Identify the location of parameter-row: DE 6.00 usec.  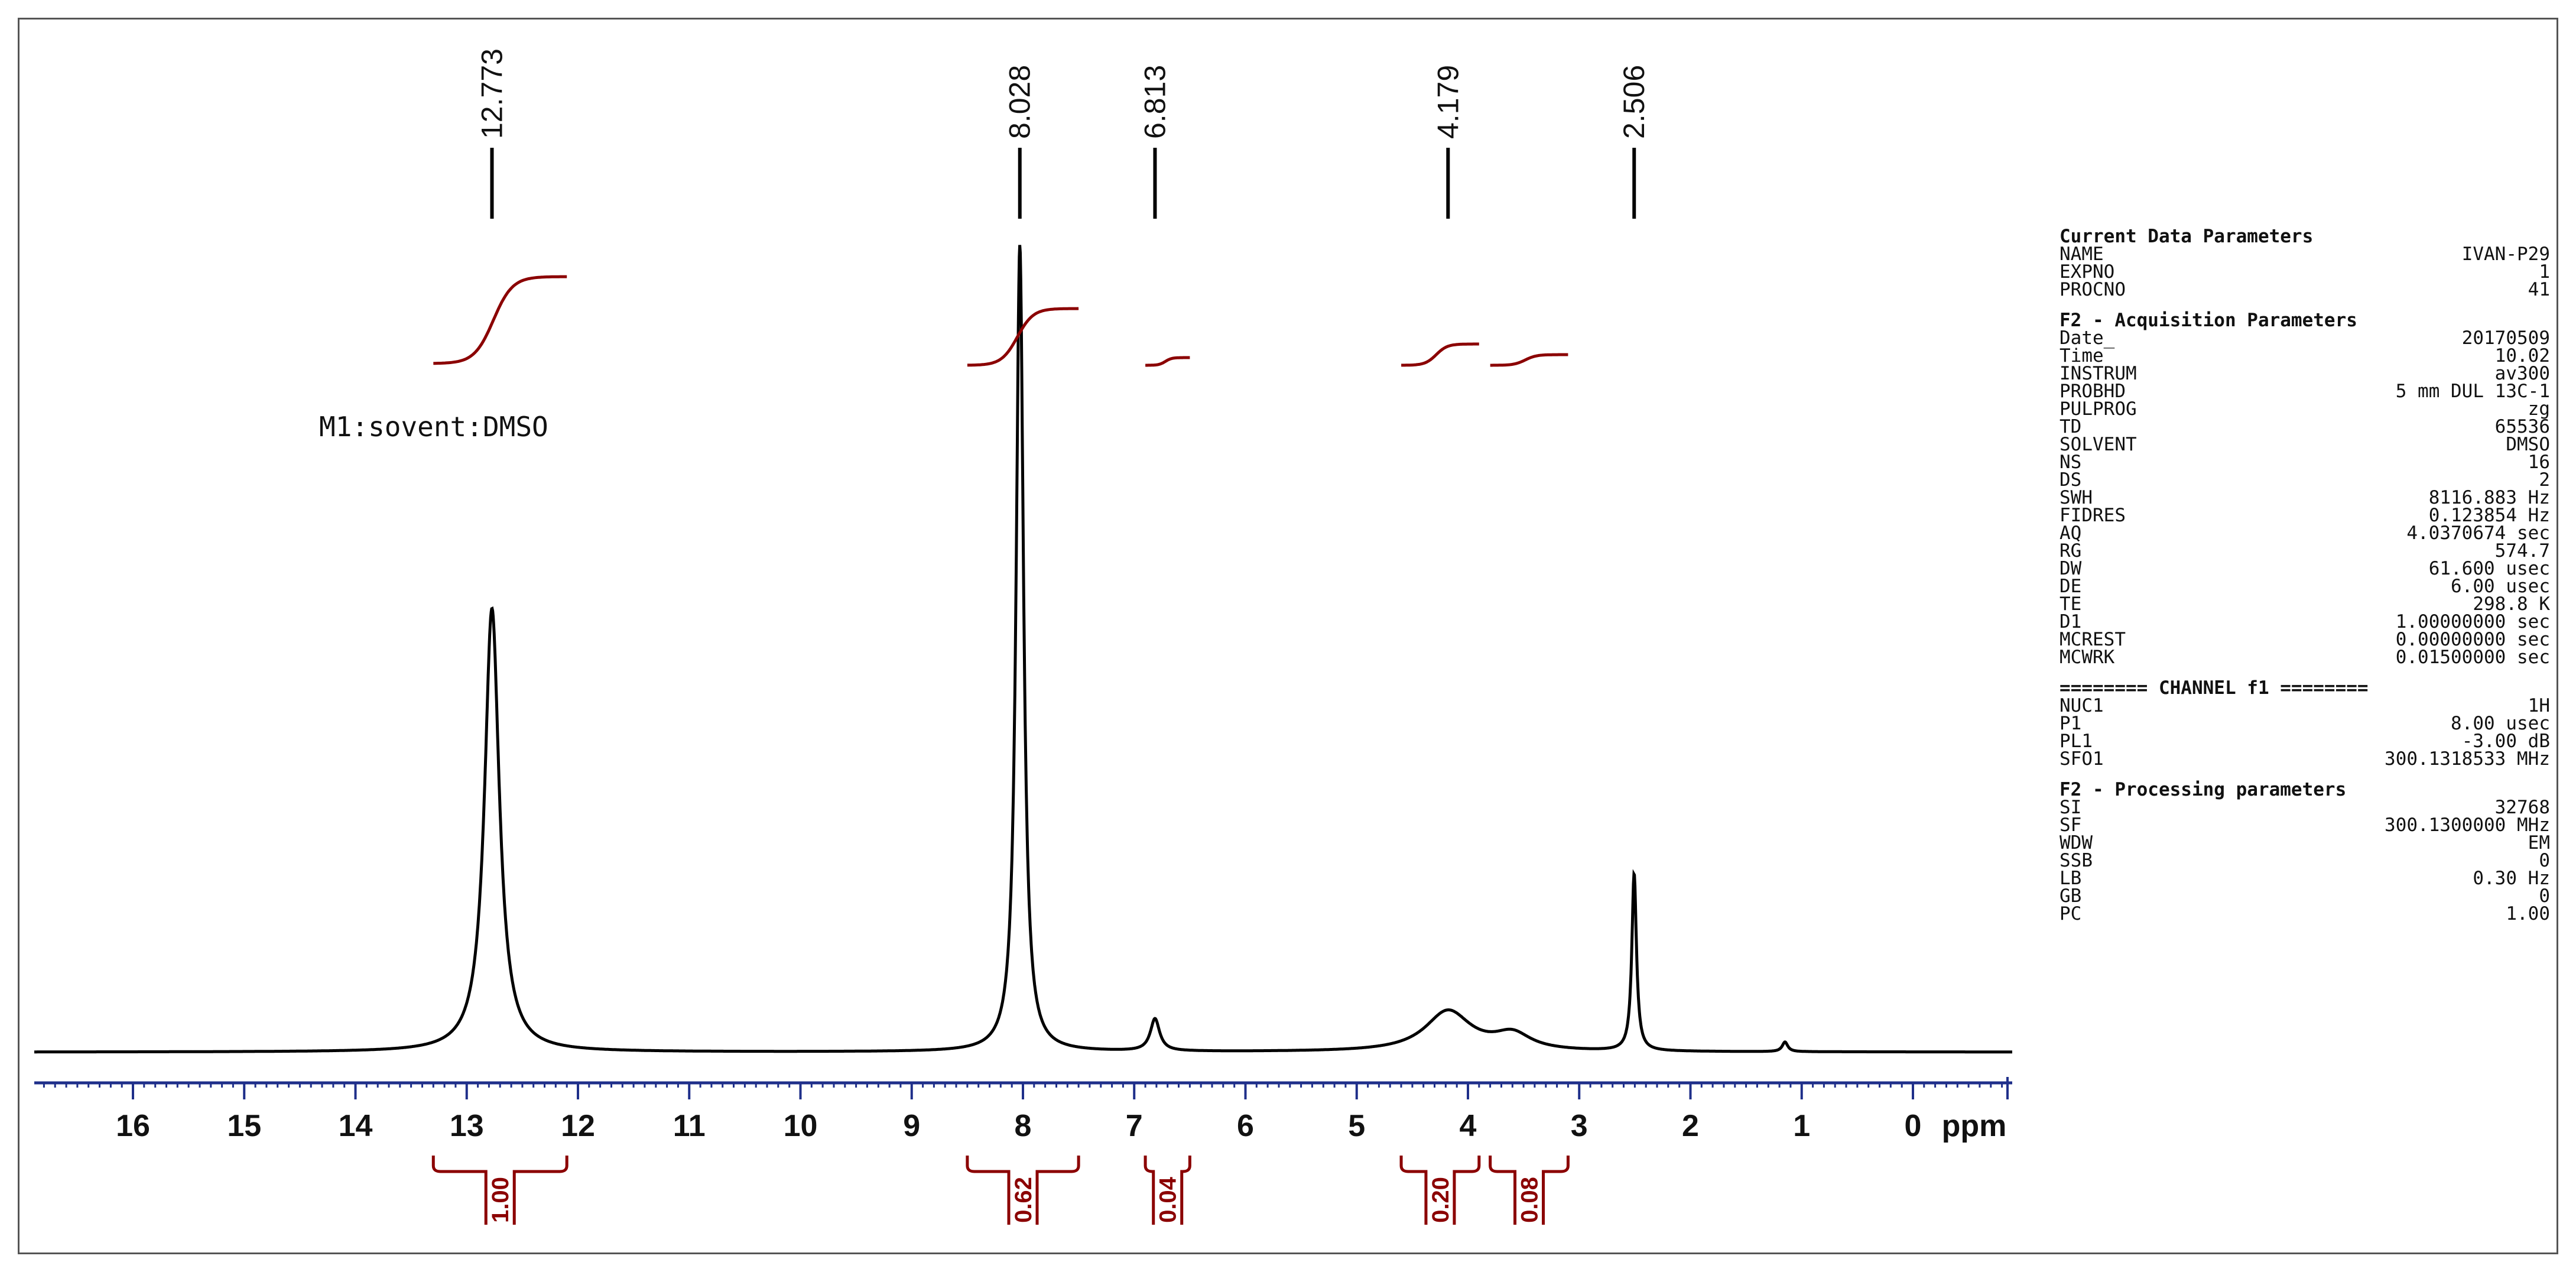
(2304, 586).